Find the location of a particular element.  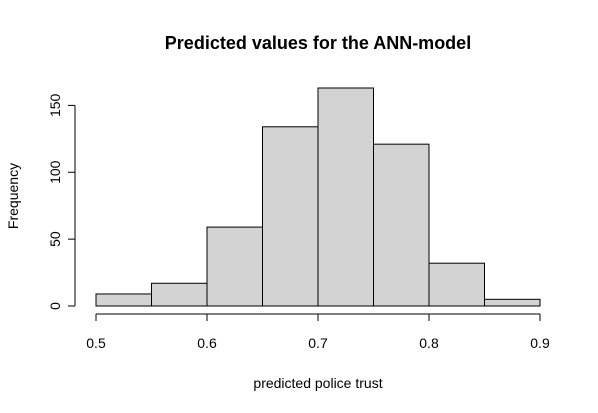

x-tick-label: 0.6 is located at coordinates (207, 343).